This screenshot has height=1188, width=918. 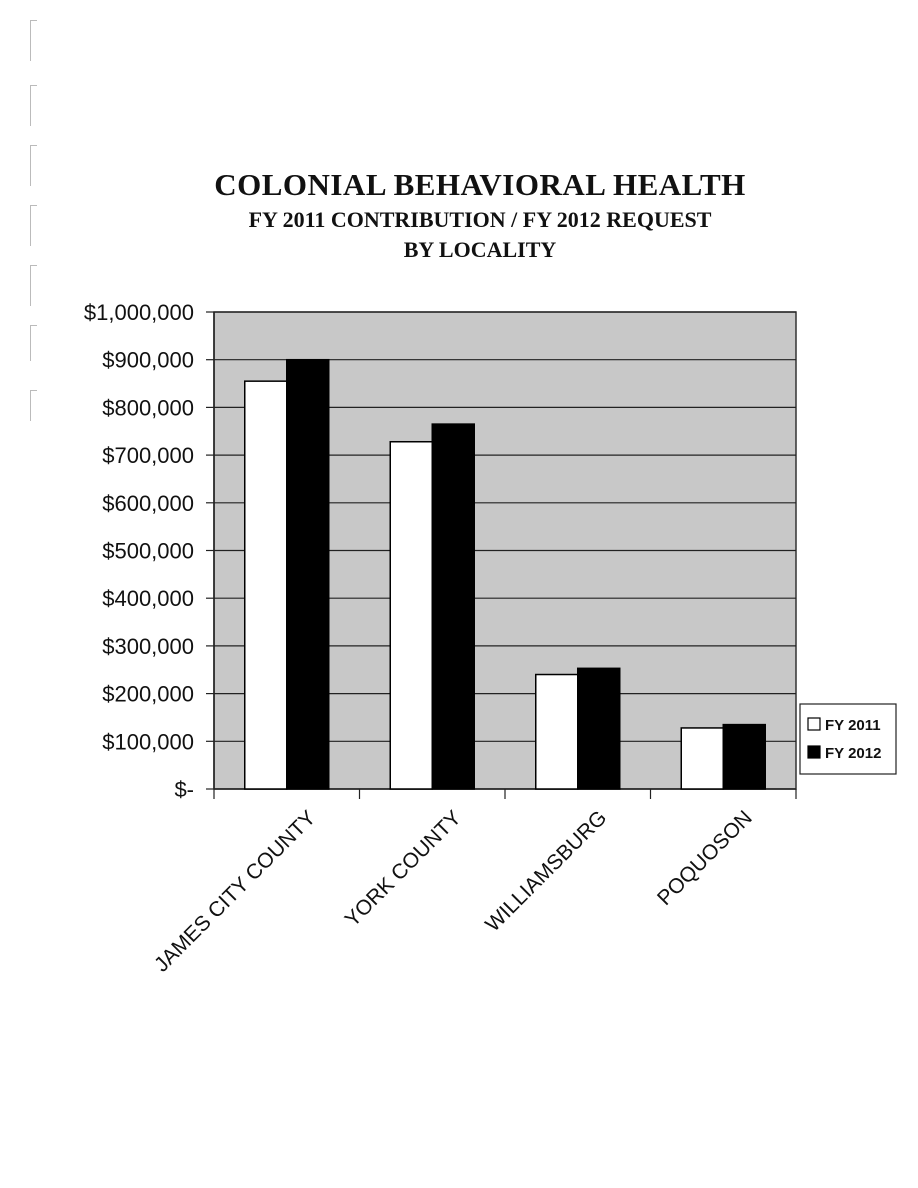 What do you see at coordinates (480, 184) in the screenshot?
I see `chart-title: COLONIAL BEHAVIORAL HEALTH` at bounding box center [480, 184].